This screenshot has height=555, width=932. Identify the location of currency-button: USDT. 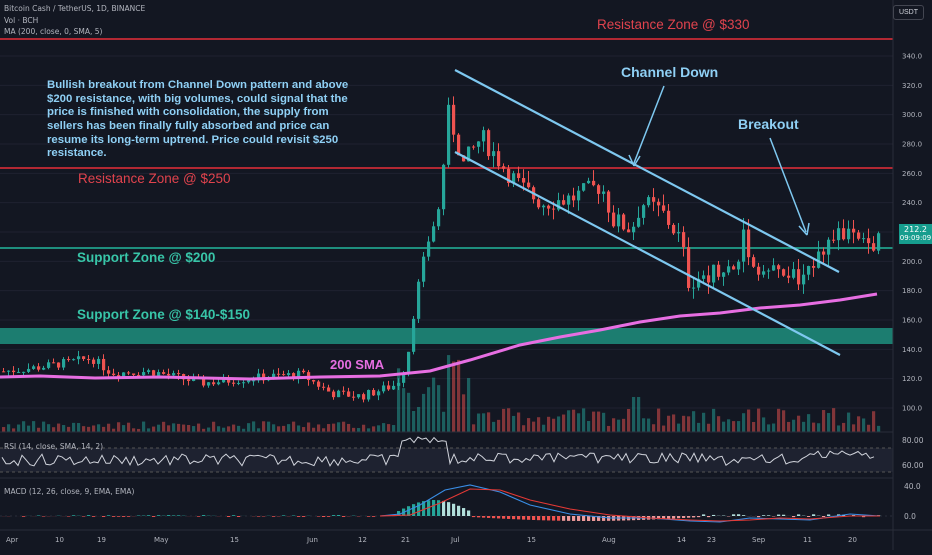
(908, 12).